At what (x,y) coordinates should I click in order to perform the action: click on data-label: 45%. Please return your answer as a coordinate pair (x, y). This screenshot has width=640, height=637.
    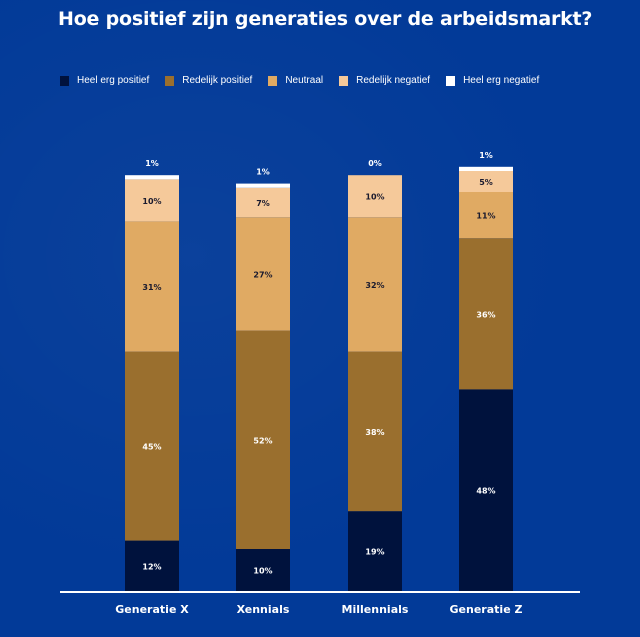
    Looking at the image, I should click on (151, 447).